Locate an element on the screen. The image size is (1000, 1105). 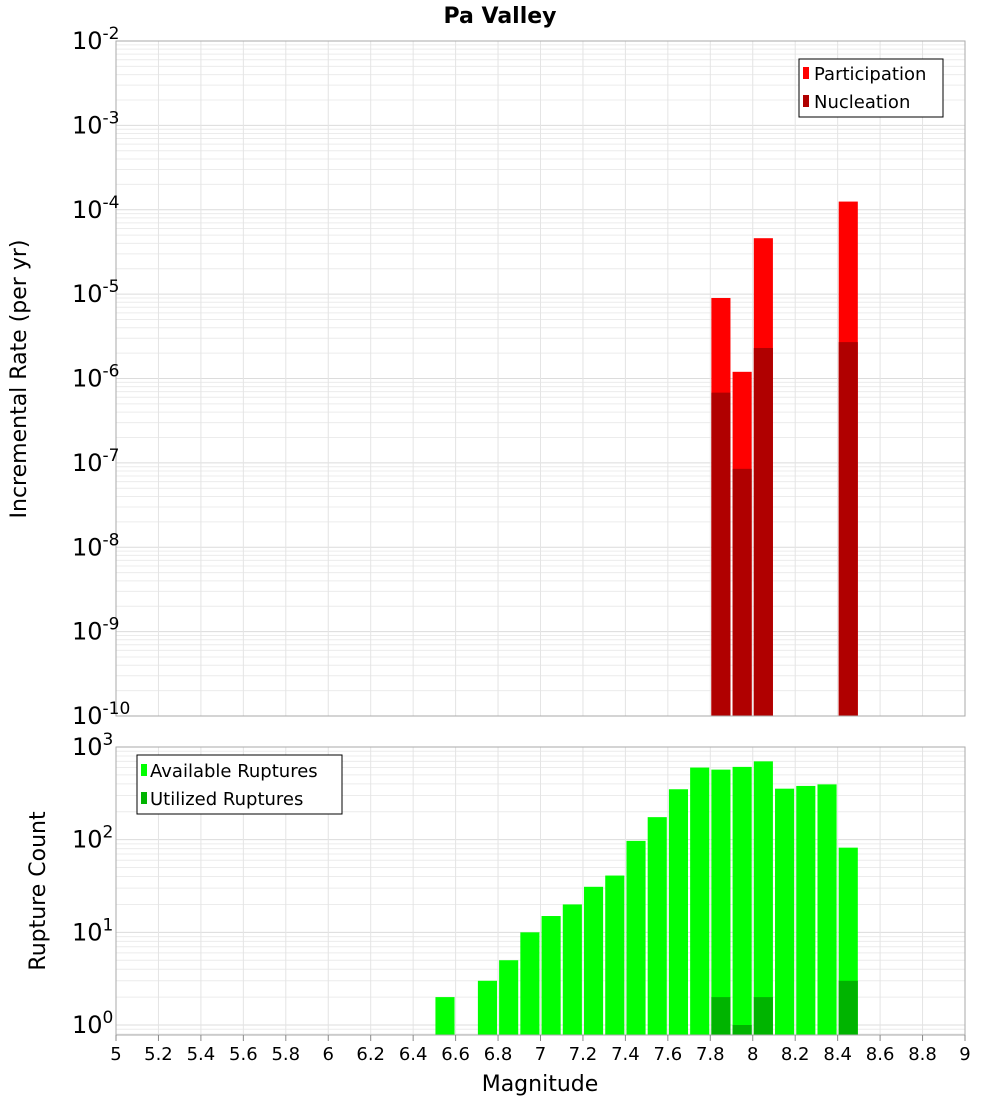
tick-exponent: -7 is located at coordinates (111, 456).